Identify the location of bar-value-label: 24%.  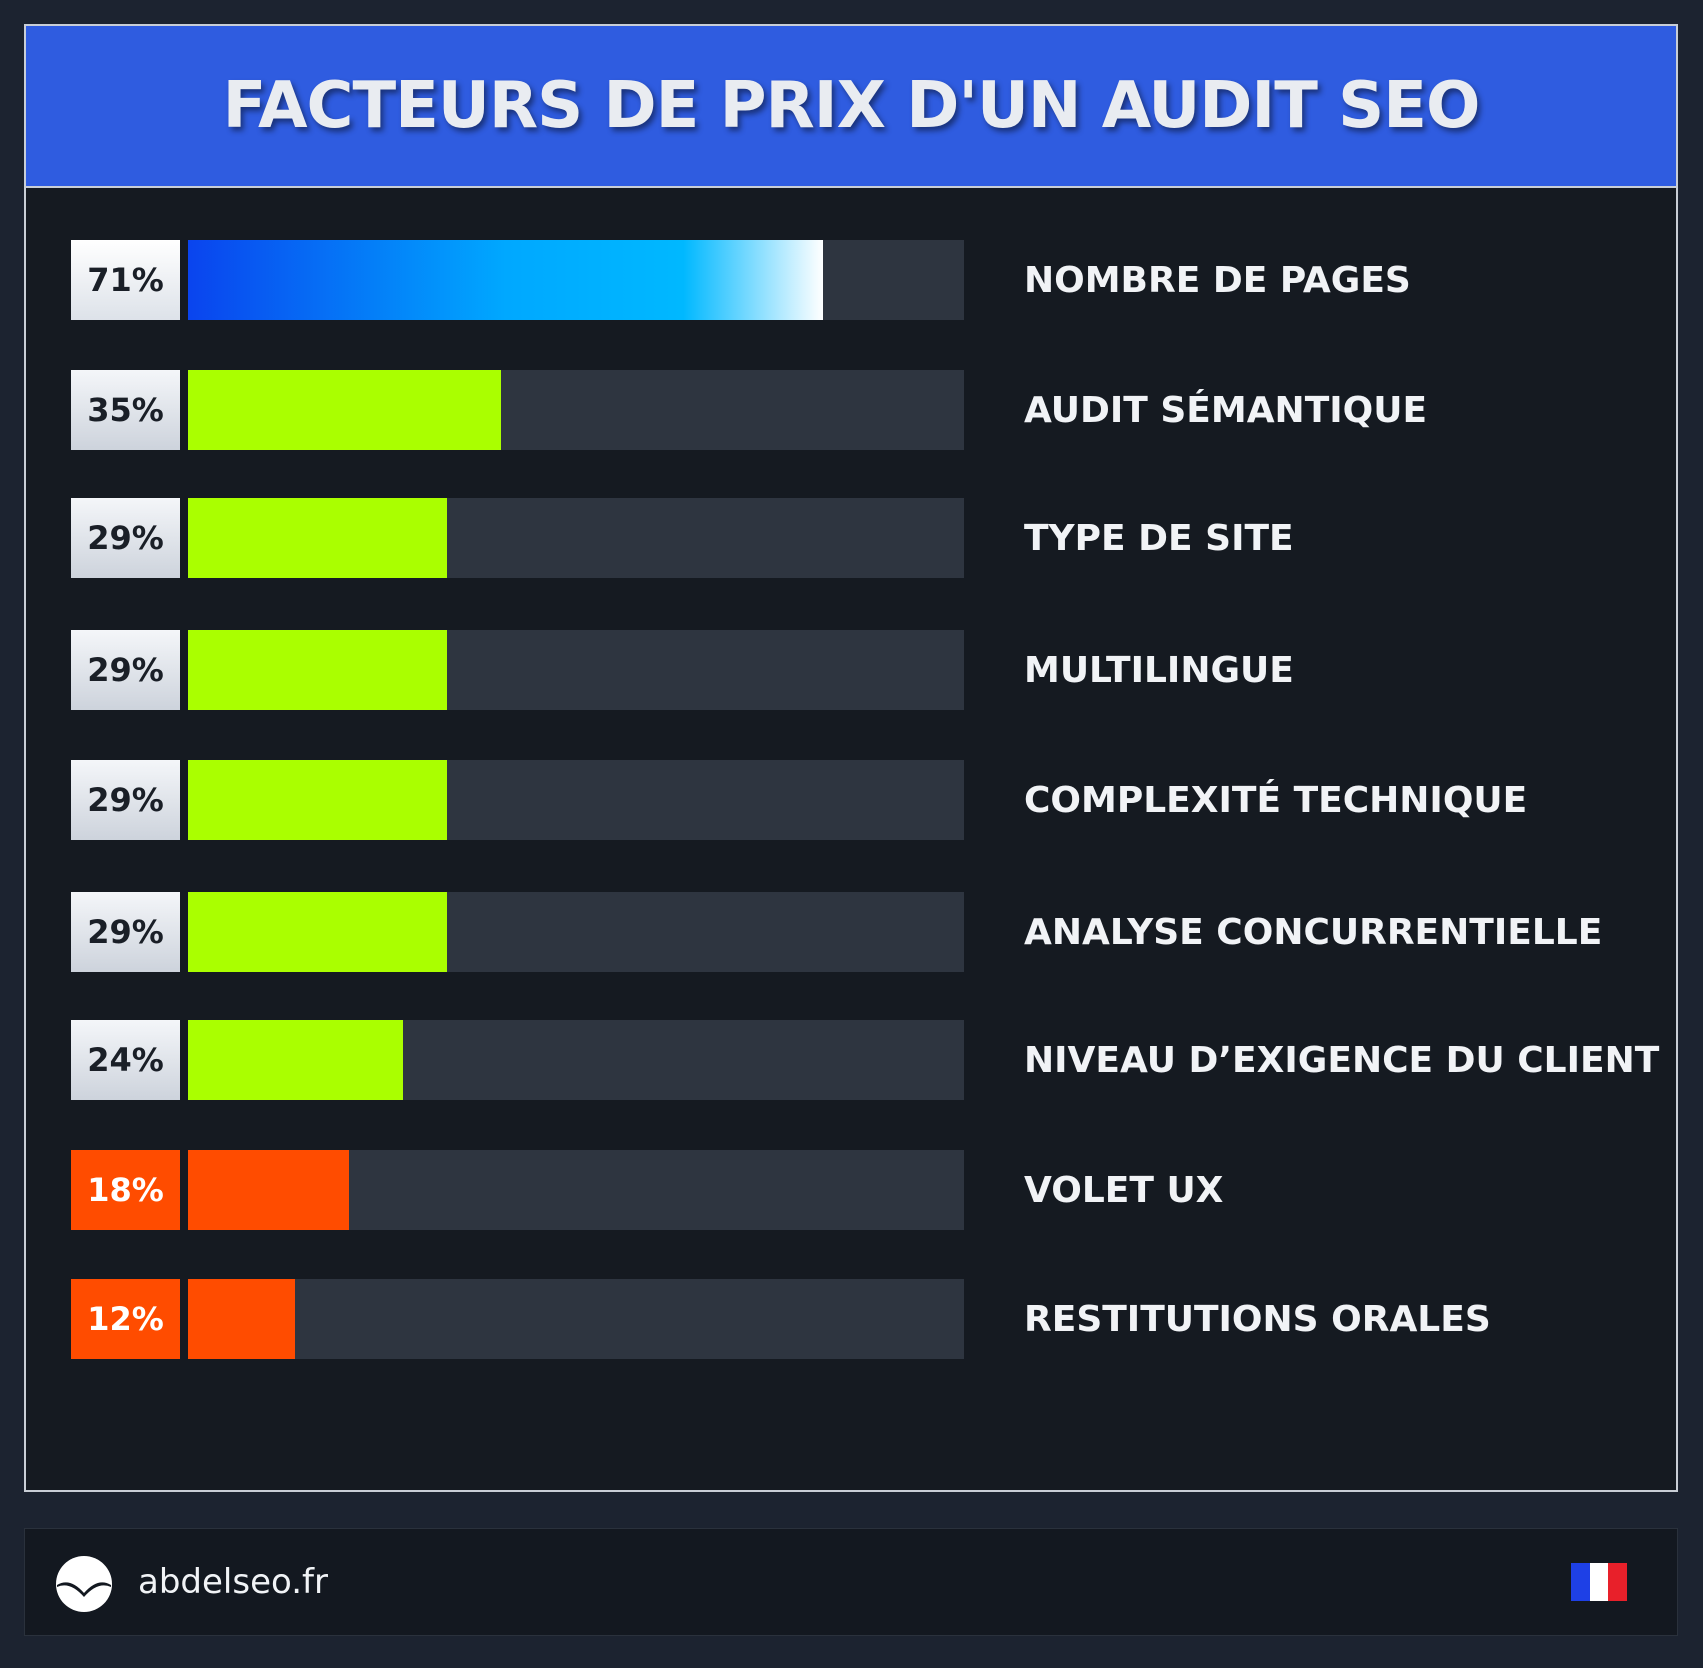
(125, 1060).